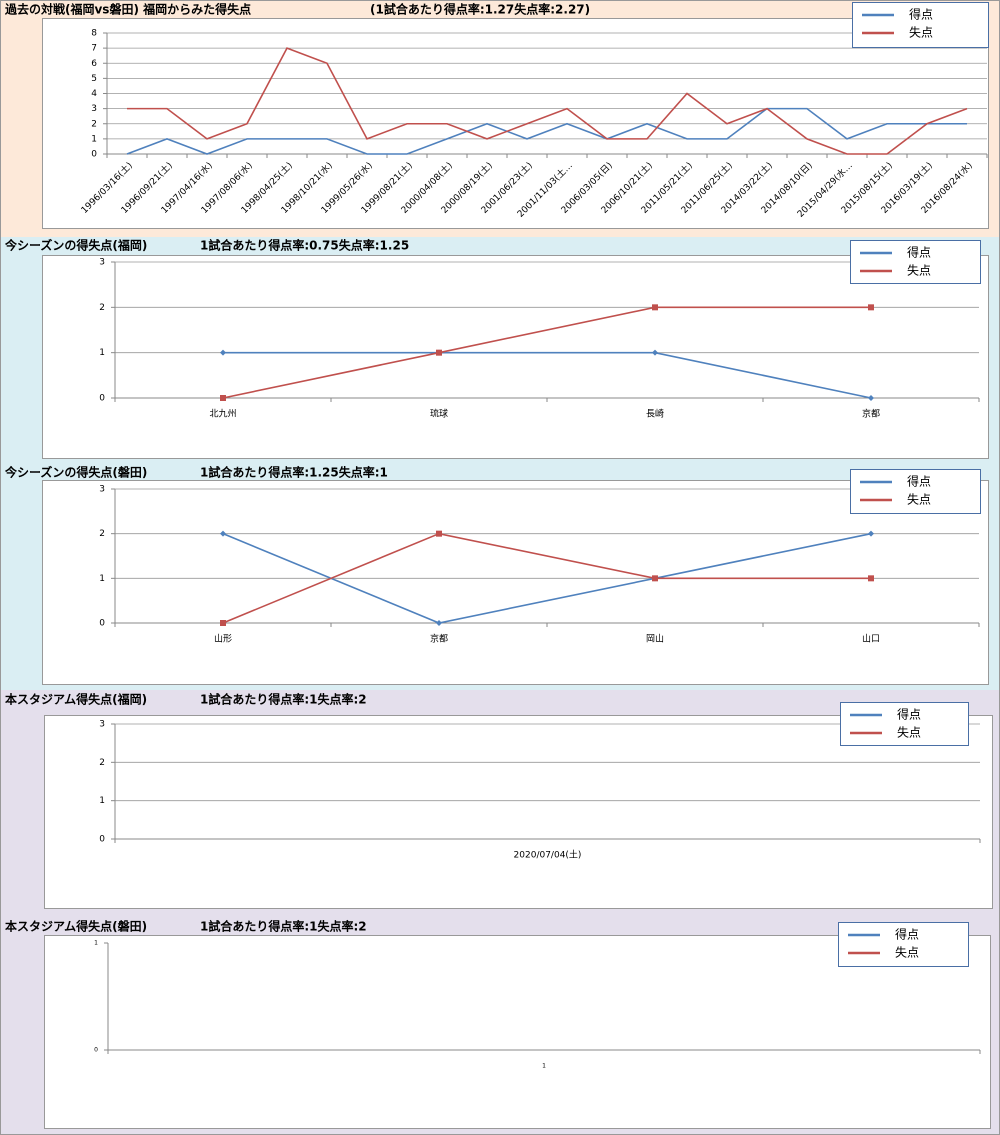 The image size is (1000, 1135). I want to click on chart-title: 今シーズンの得失点(福岡), so click(75, 245).